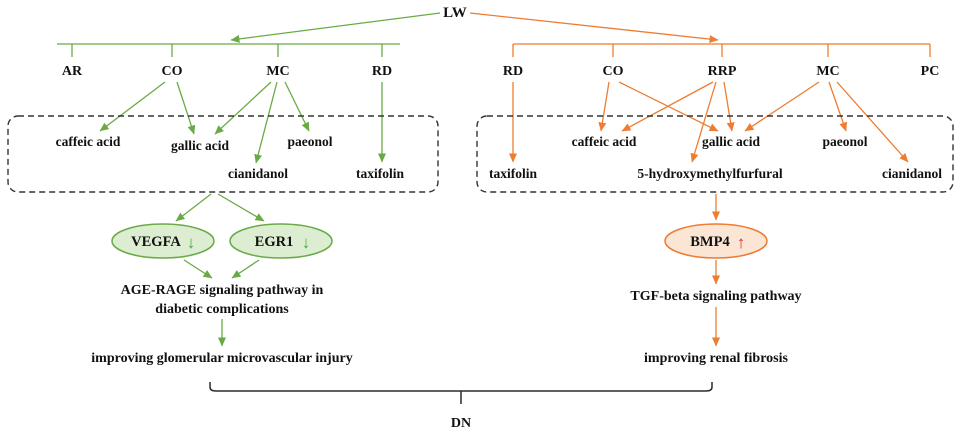 Image resolution: width=957 pixels, height=433 pixels. What do you see at coordinates (274, 242) in the screenshot?
I see `gene-label-egr1: EGR1` at bounding box center [274, 242].